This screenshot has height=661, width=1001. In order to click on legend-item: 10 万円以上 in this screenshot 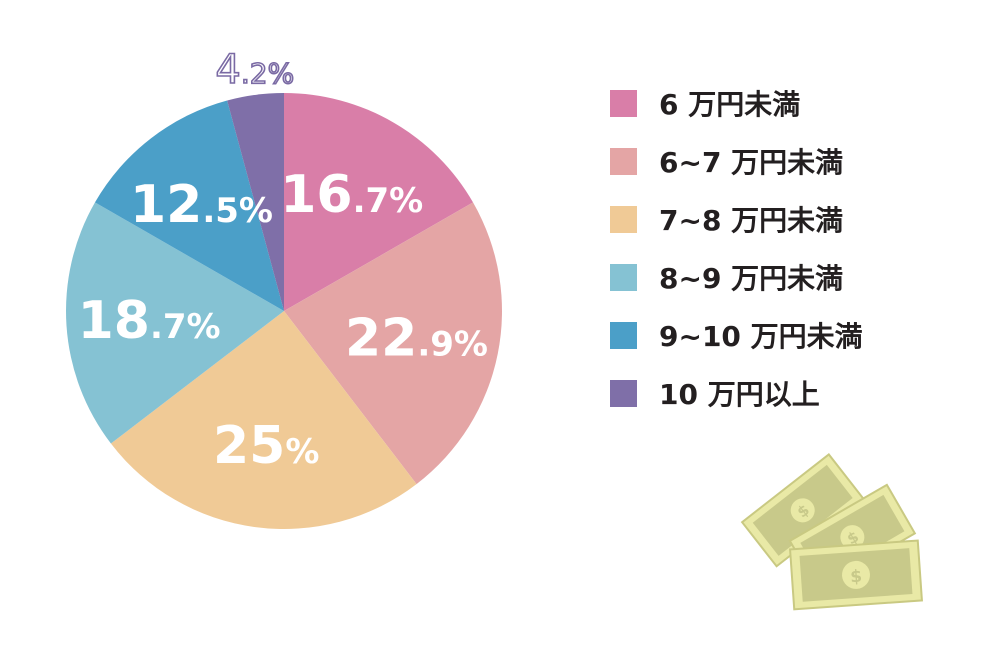, I will do `click(736, 393)`.